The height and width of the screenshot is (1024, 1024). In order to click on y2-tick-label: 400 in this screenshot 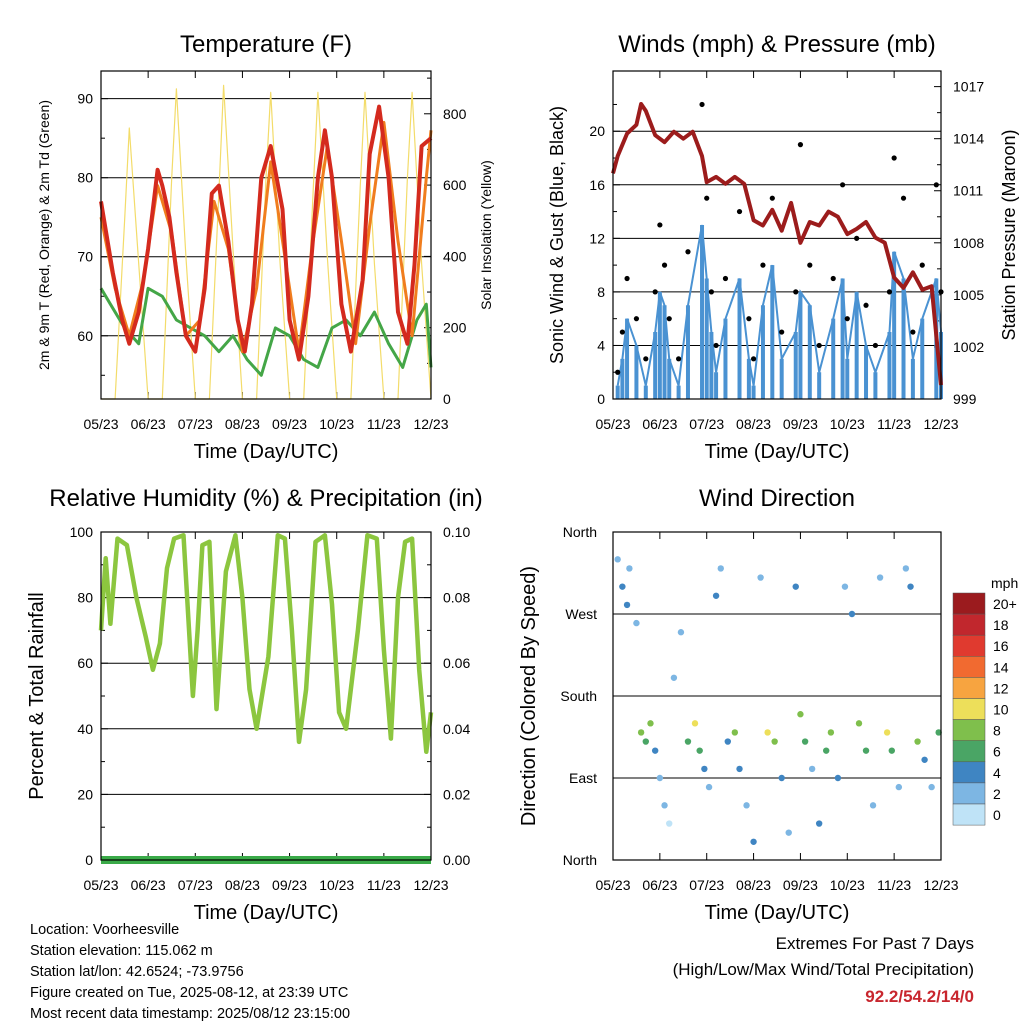, I will do `click(455, 256)`.